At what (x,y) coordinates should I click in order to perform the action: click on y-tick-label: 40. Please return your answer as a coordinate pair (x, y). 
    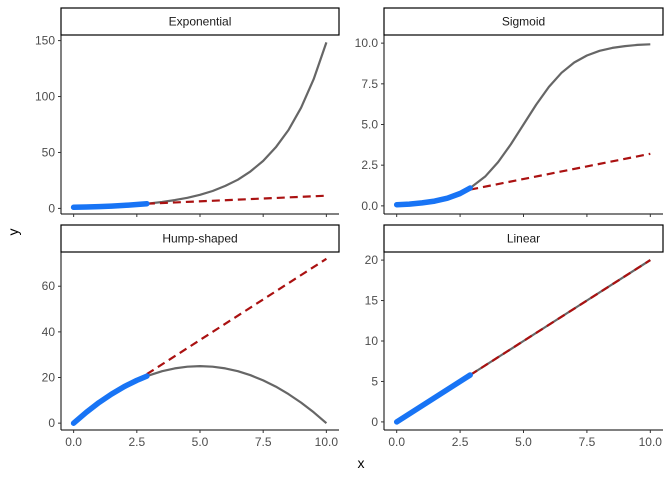
    Looking at the image, I should click on (49, 332).